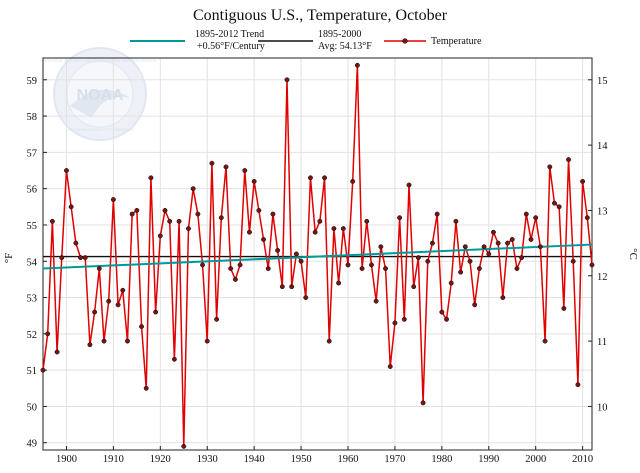  Describe the element at coordinates (32, 299) in the screenshot. I see `y-tick-label: 53` at that location.